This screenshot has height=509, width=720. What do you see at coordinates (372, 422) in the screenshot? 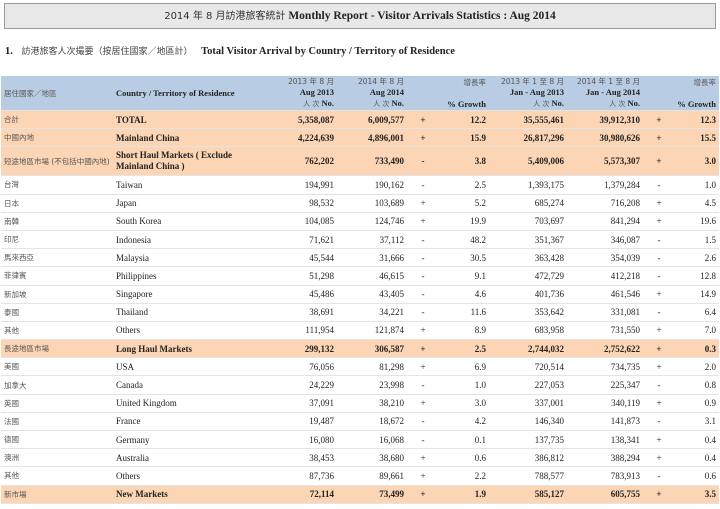
I see `cell-aug-2014: 18,672` at bounding box center [372, 422].